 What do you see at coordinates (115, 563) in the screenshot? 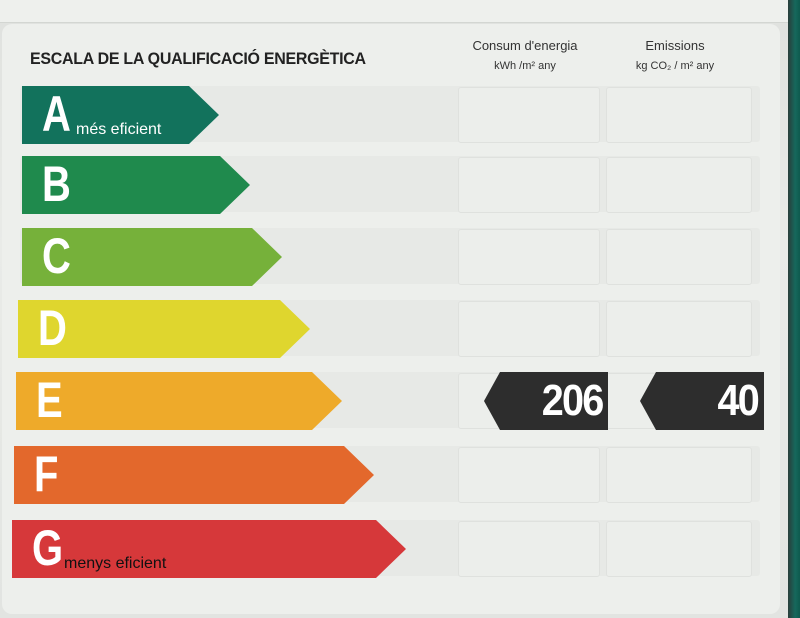
I see `class-description: menys eficient` at bounding box center [115, 563].